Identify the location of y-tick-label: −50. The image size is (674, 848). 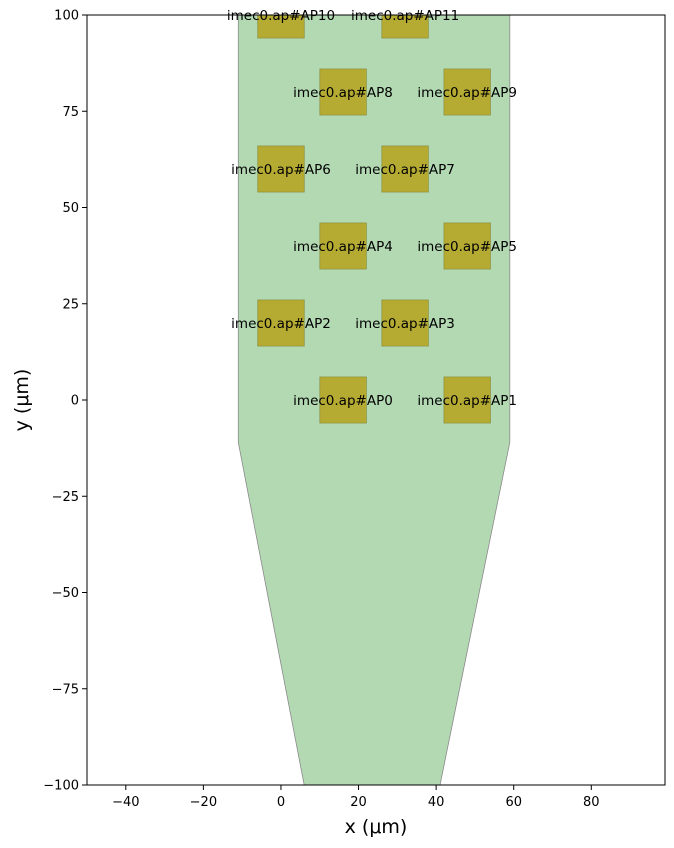
(65, 593).